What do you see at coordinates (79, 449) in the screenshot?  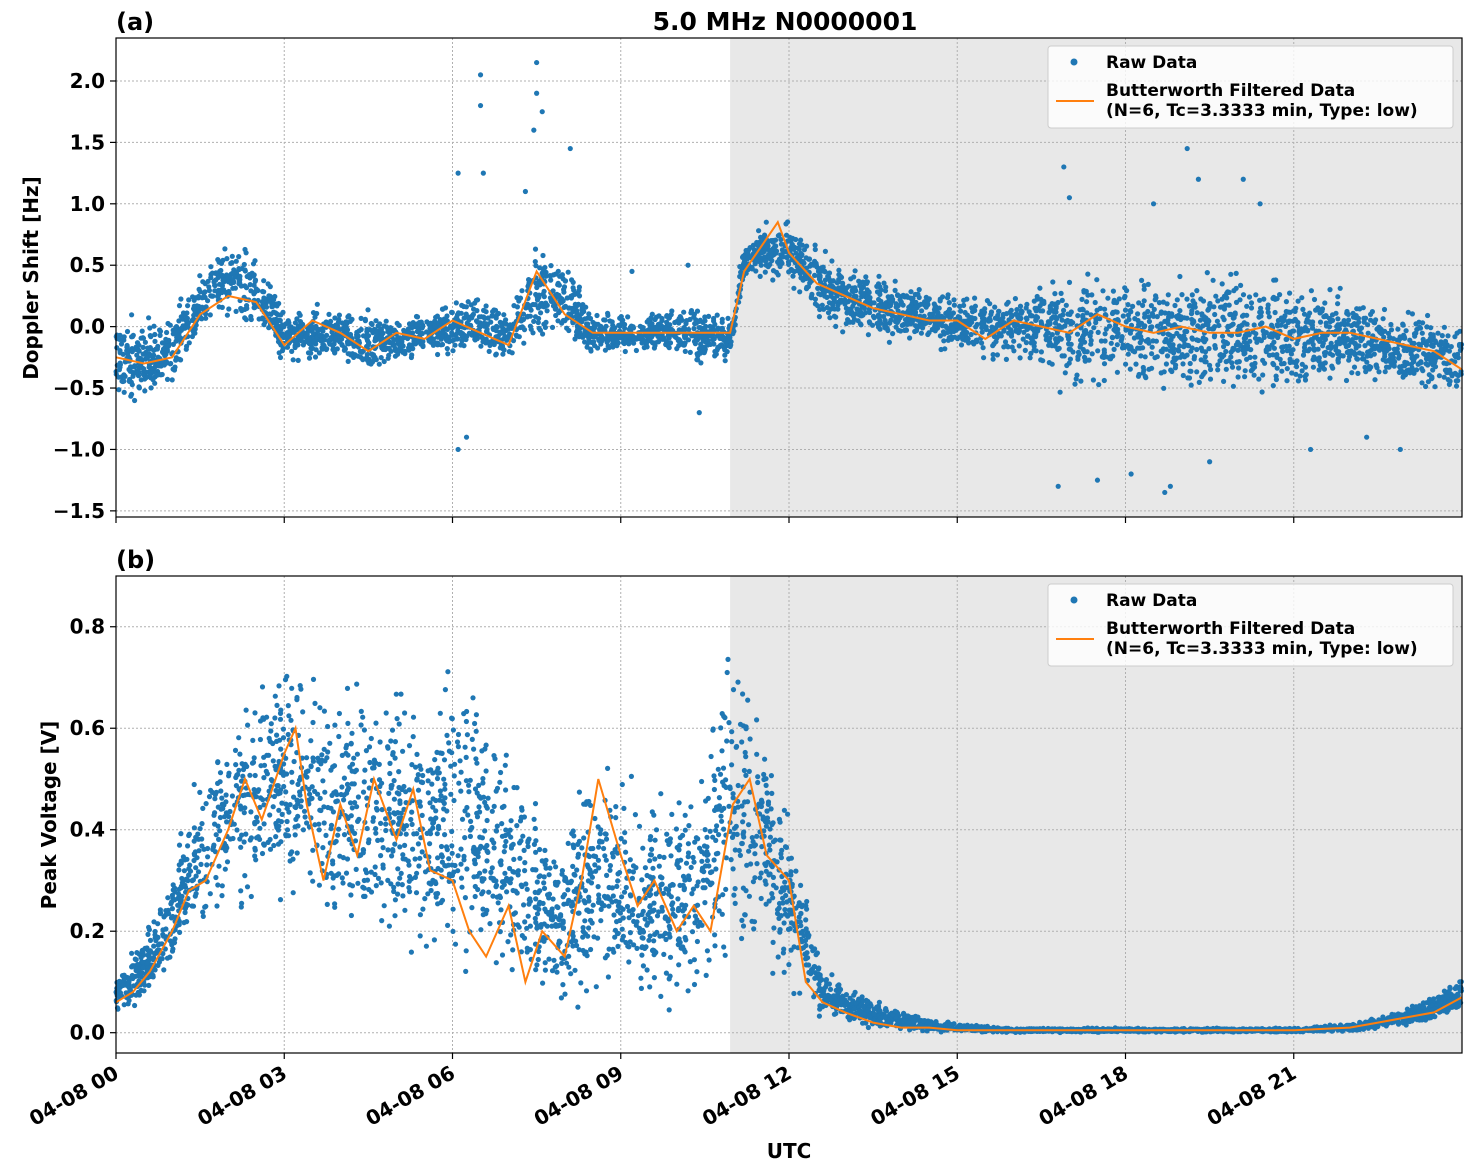 I see `y-tick-label: −1.0` at bounding box center [79, 449].